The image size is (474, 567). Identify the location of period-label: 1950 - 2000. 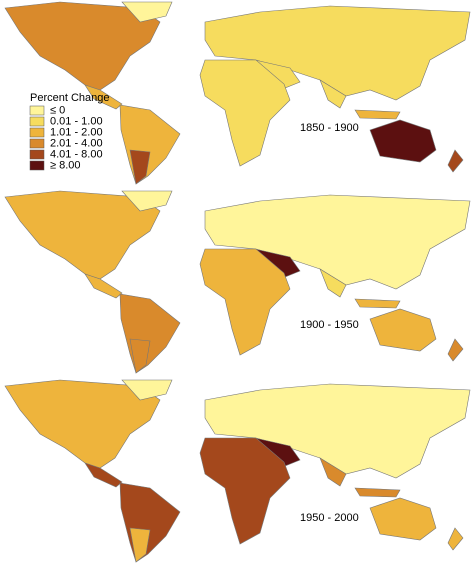
(329, 518).